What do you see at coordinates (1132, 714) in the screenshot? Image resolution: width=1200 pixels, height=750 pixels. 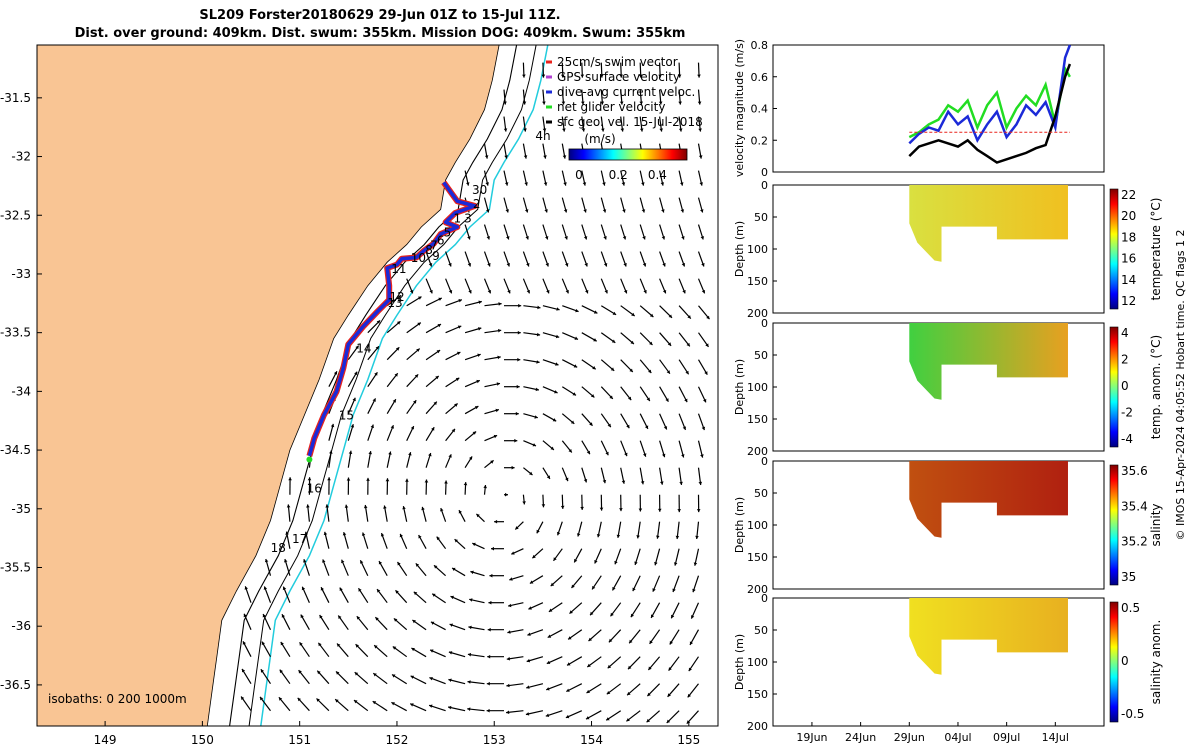 I see `colorbar-tick: -0.5` at bounding box center [1132, 714].